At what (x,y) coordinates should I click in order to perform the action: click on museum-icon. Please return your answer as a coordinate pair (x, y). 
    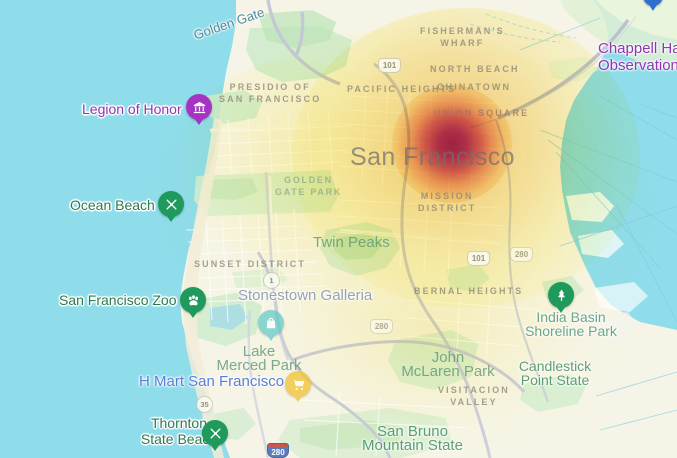
    Looking at the image, I should click on (199, 107).